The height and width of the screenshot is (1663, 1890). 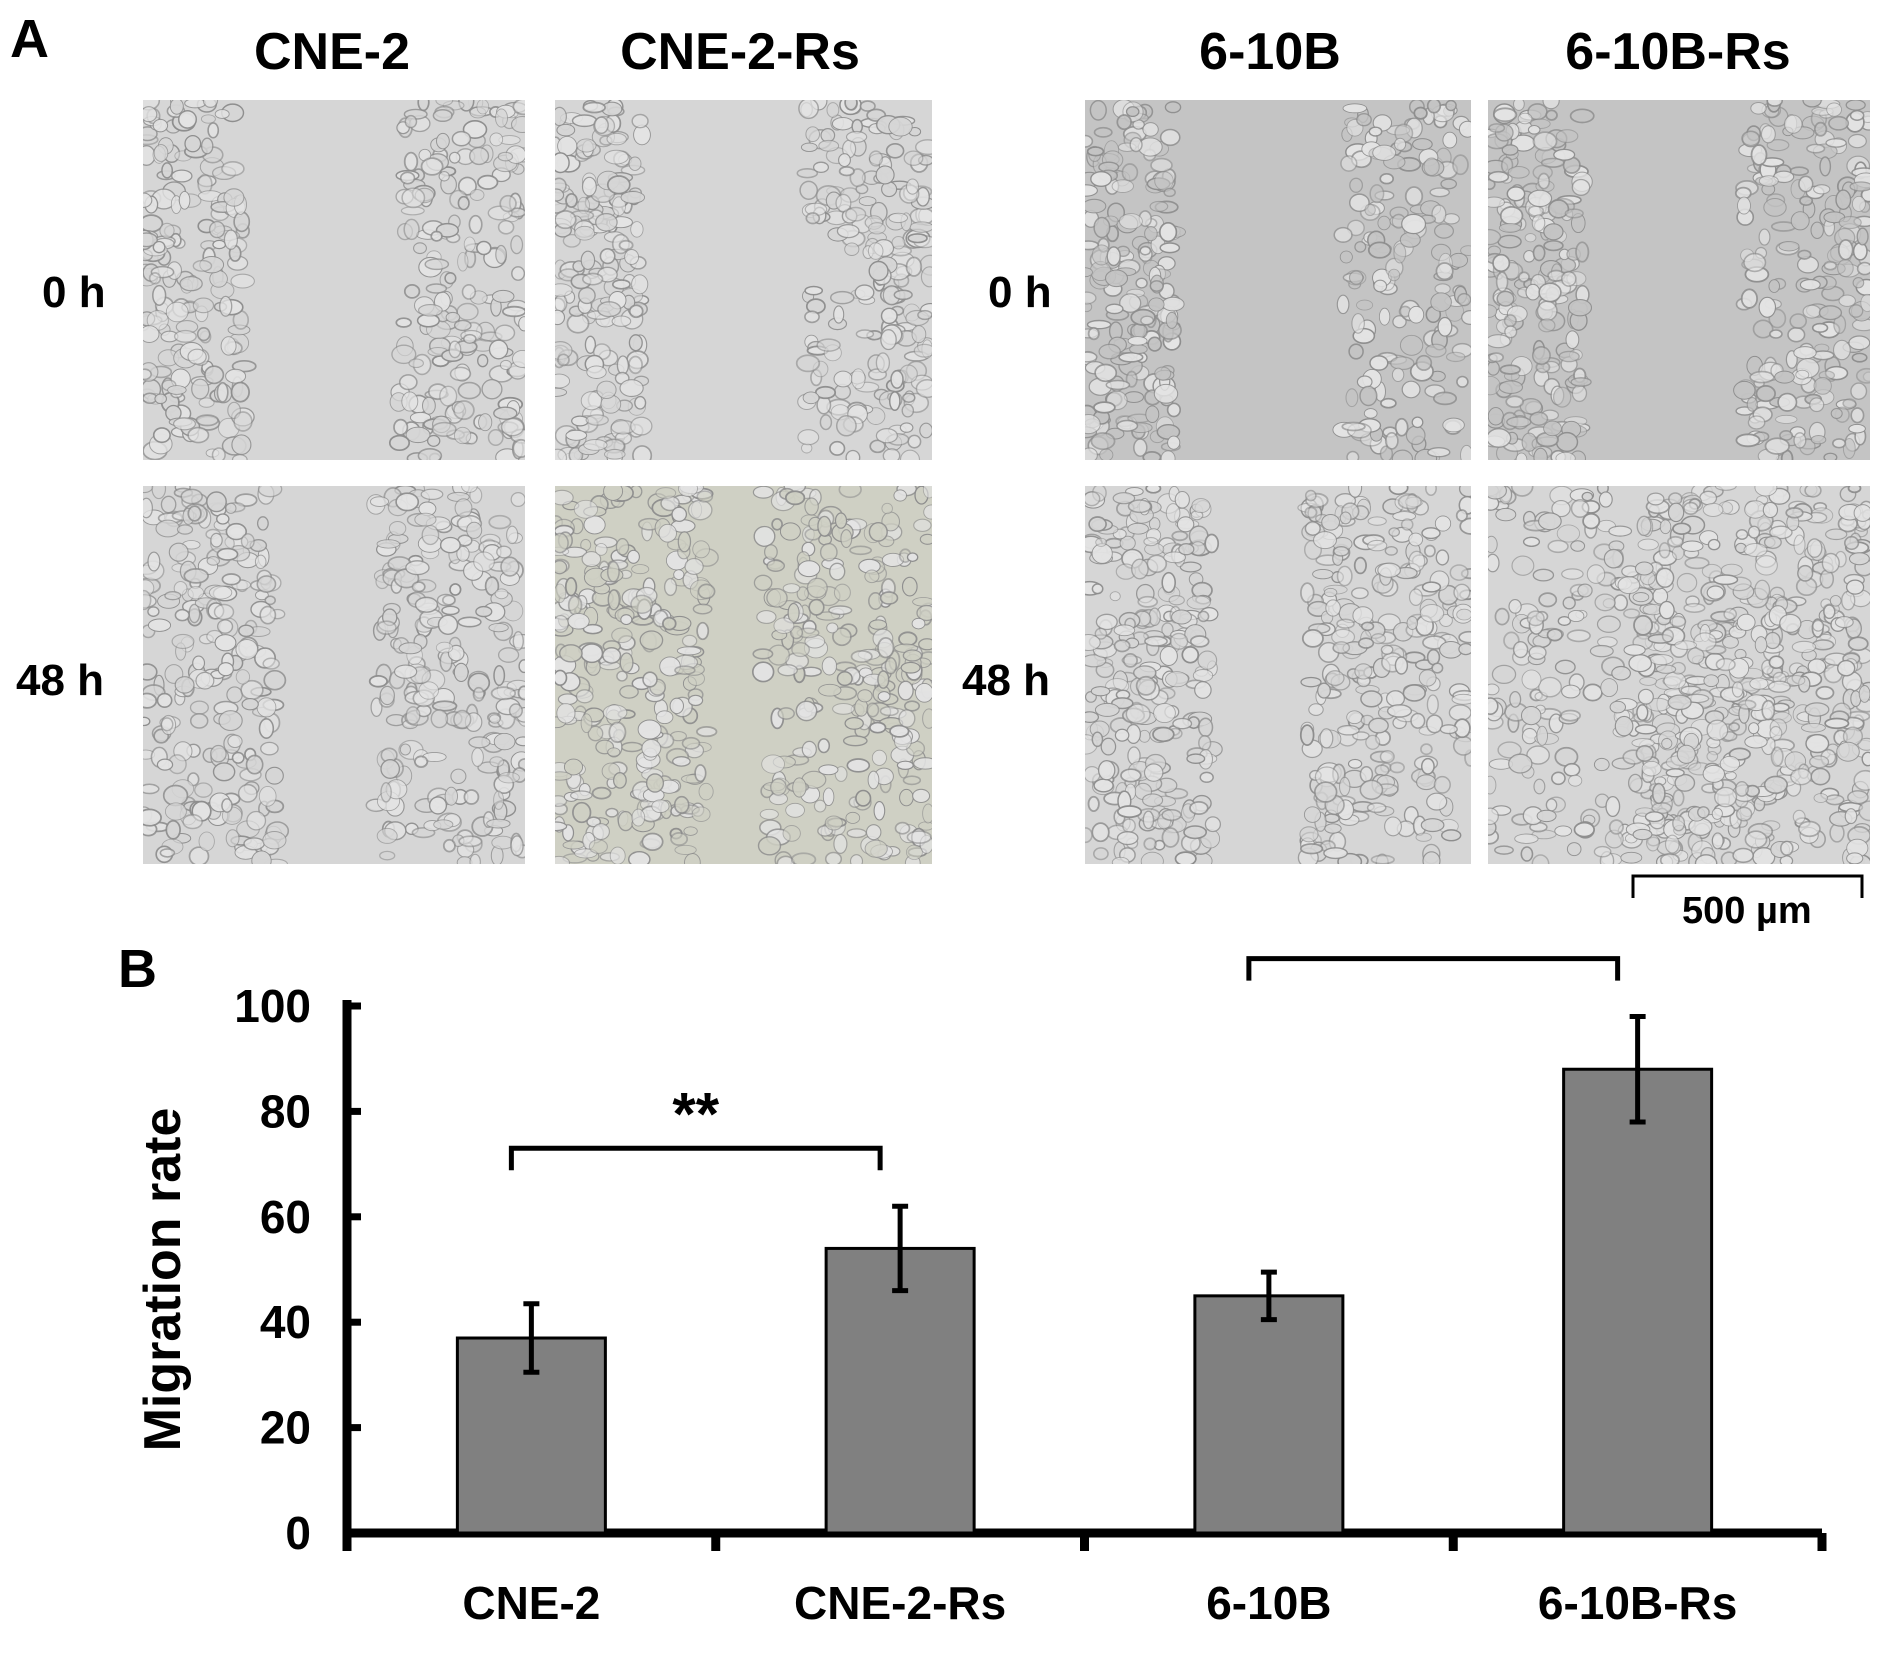 I want to click on column-label-6-10b: 6-10B, so click(x=1270, y=52).